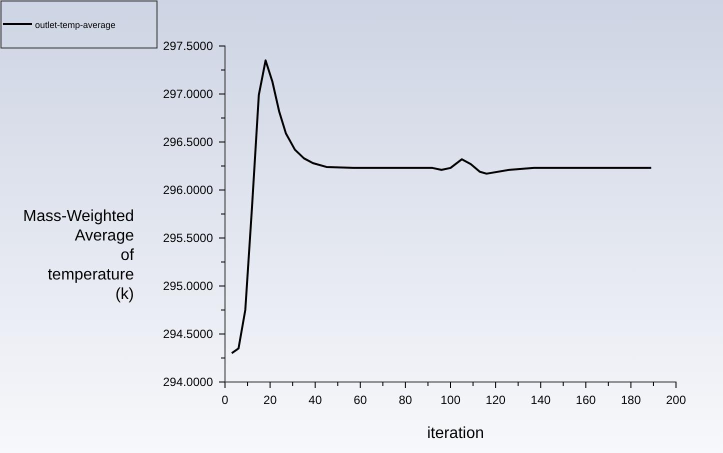  What do you see at coordinates (188, 285) in the screenshot?
I see `y-tick-label: 295.0000` at bounding box center [188, 285].